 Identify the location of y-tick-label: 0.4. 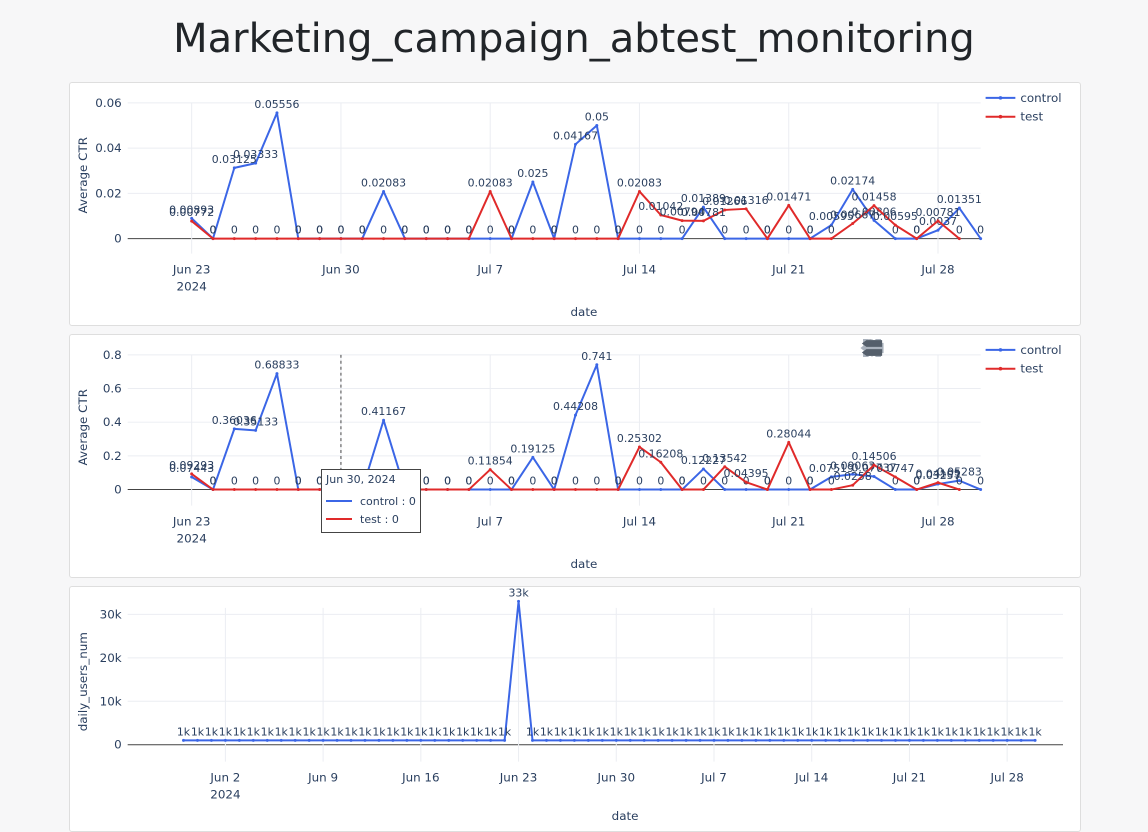
(112, 422).